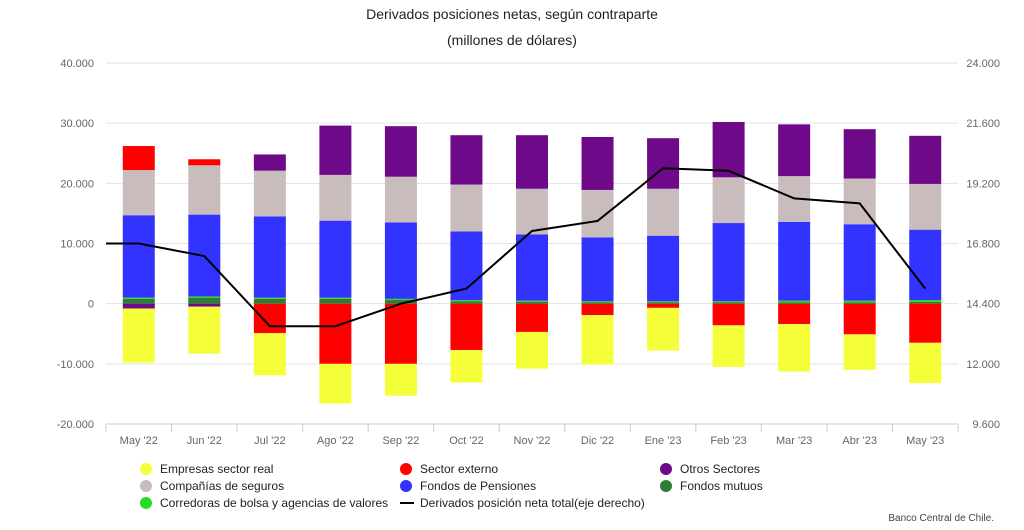 The image size is (1024, 530). What do you see at coordinates (532, 441) in the screenshot?
I see `x-tick-label: Nov '22` at bounding box center [532, 441].